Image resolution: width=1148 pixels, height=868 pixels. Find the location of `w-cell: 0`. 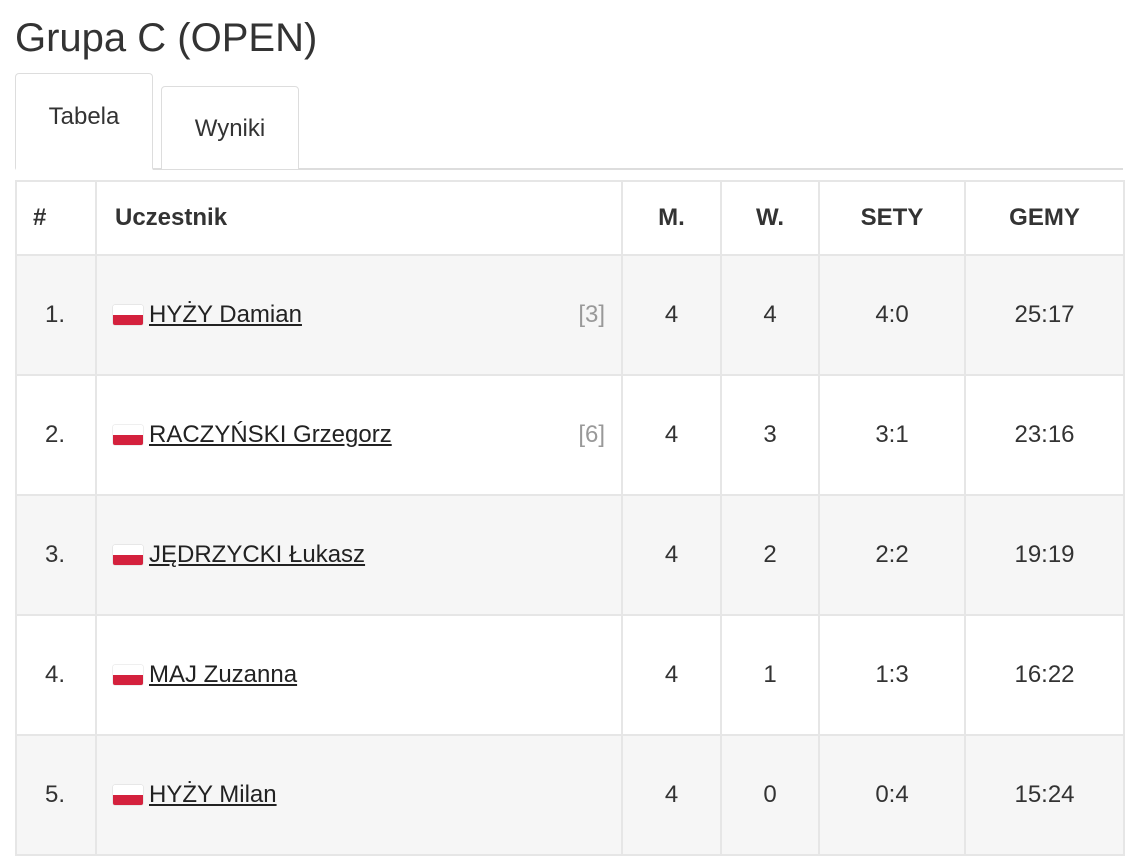

w-cell: 0 is located at coordinates (770, 795).